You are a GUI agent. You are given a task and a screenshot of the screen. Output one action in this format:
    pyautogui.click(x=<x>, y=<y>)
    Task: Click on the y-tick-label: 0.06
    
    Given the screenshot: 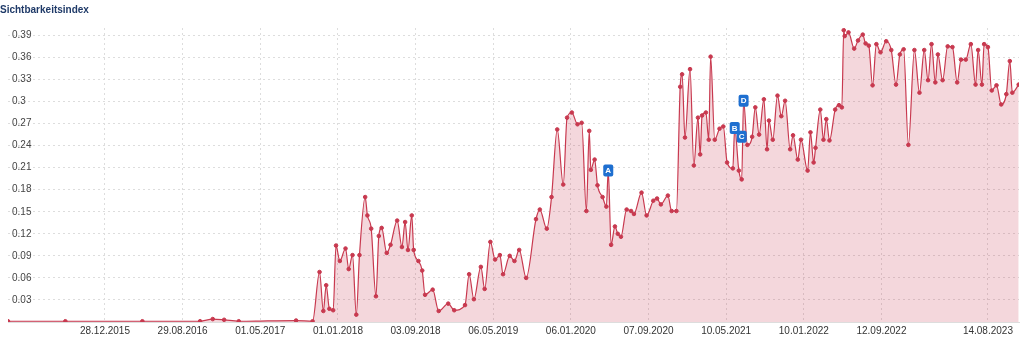 What is the action you would take?
    pyautogui.click(x=22, y=277)
    